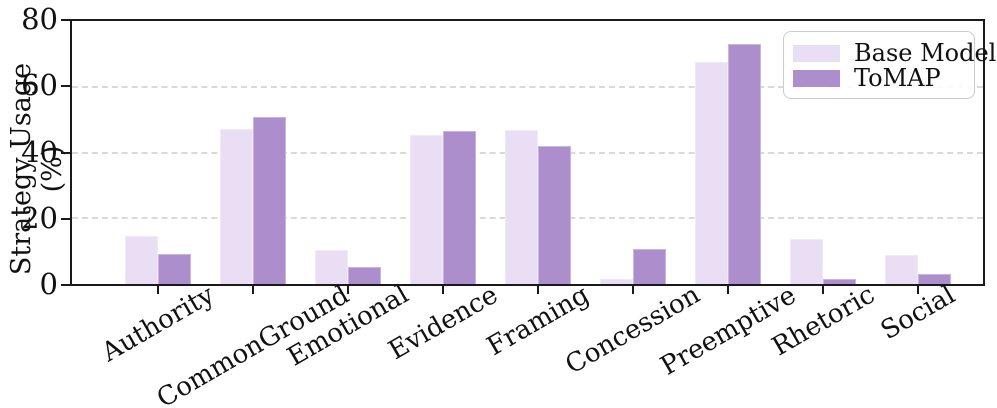  I want to click on bar-base-model-rhetoric, so click(806, 261).